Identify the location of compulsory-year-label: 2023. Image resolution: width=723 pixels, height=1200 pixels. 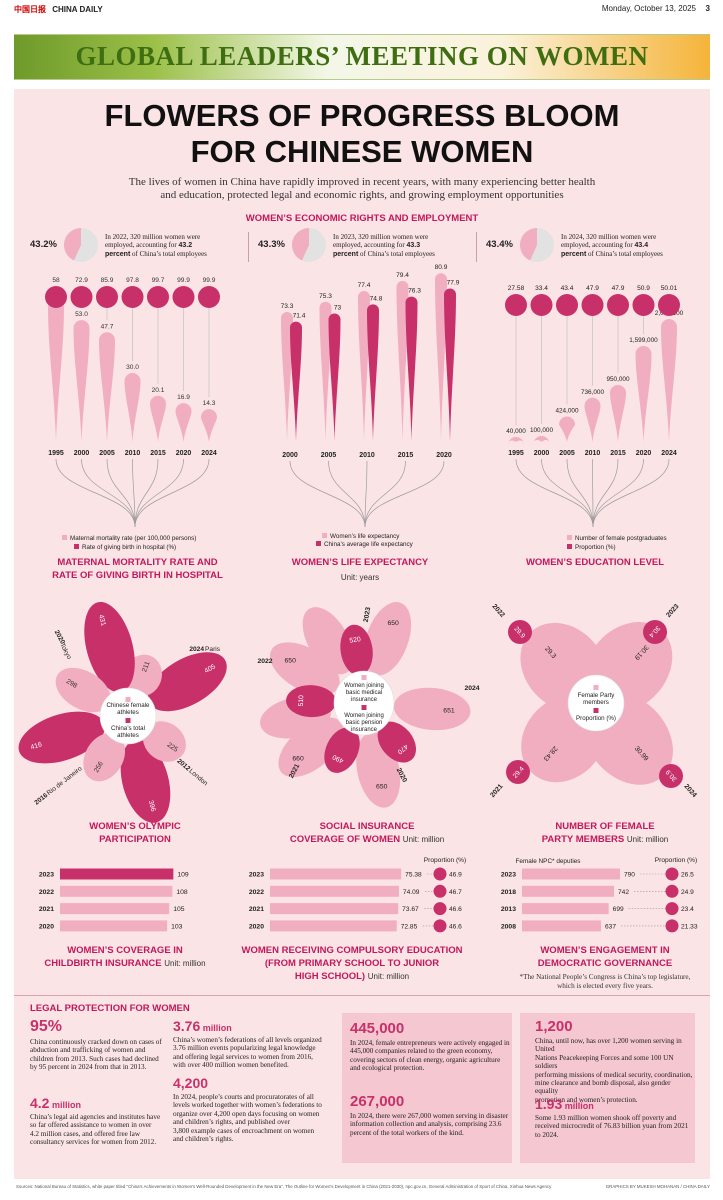
(256, 875).